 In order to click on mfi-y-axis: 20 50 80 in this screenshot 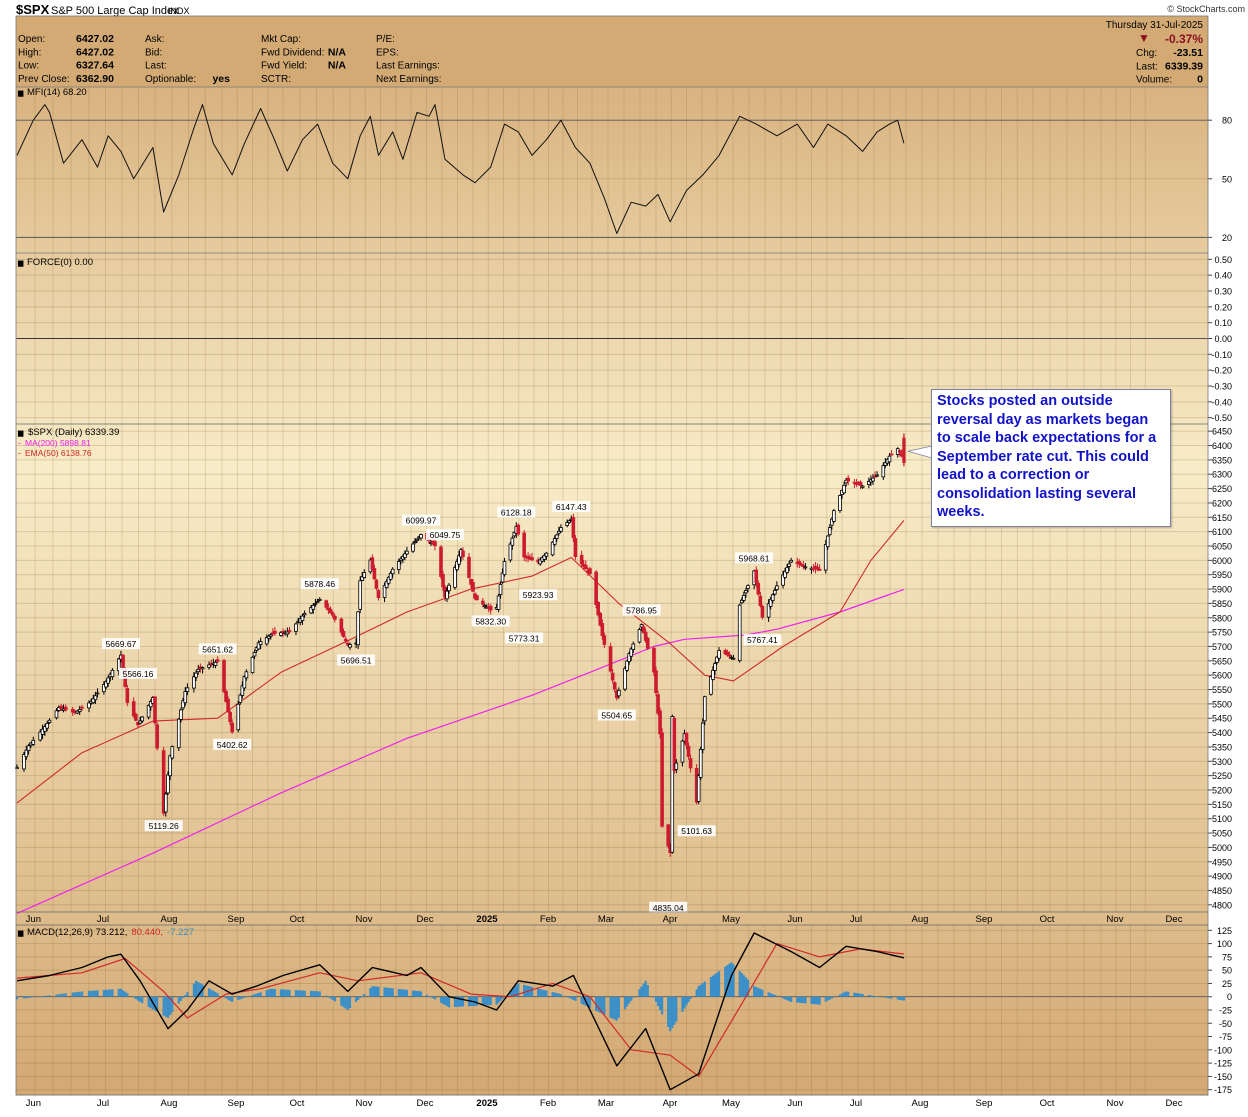, I will do `click(624, 179)`.